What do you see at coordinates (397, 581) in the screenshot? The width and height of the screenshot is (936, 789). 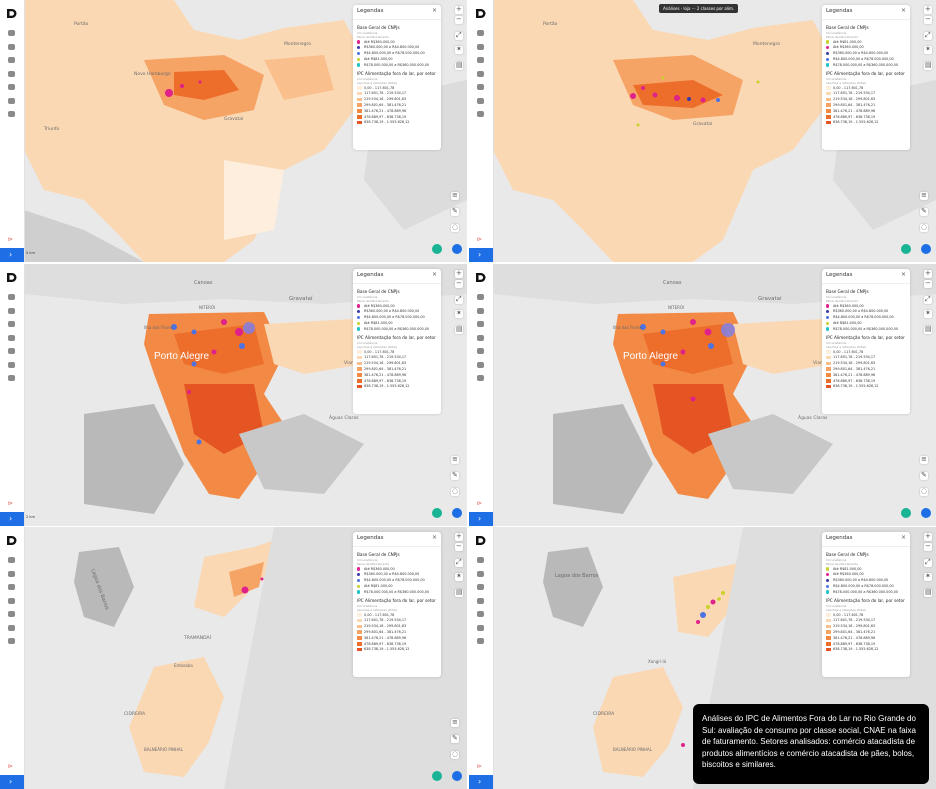 I see `legend-item: R$4.800.000,00 a R$78.000.000,00` at bounding box center [397, 581].